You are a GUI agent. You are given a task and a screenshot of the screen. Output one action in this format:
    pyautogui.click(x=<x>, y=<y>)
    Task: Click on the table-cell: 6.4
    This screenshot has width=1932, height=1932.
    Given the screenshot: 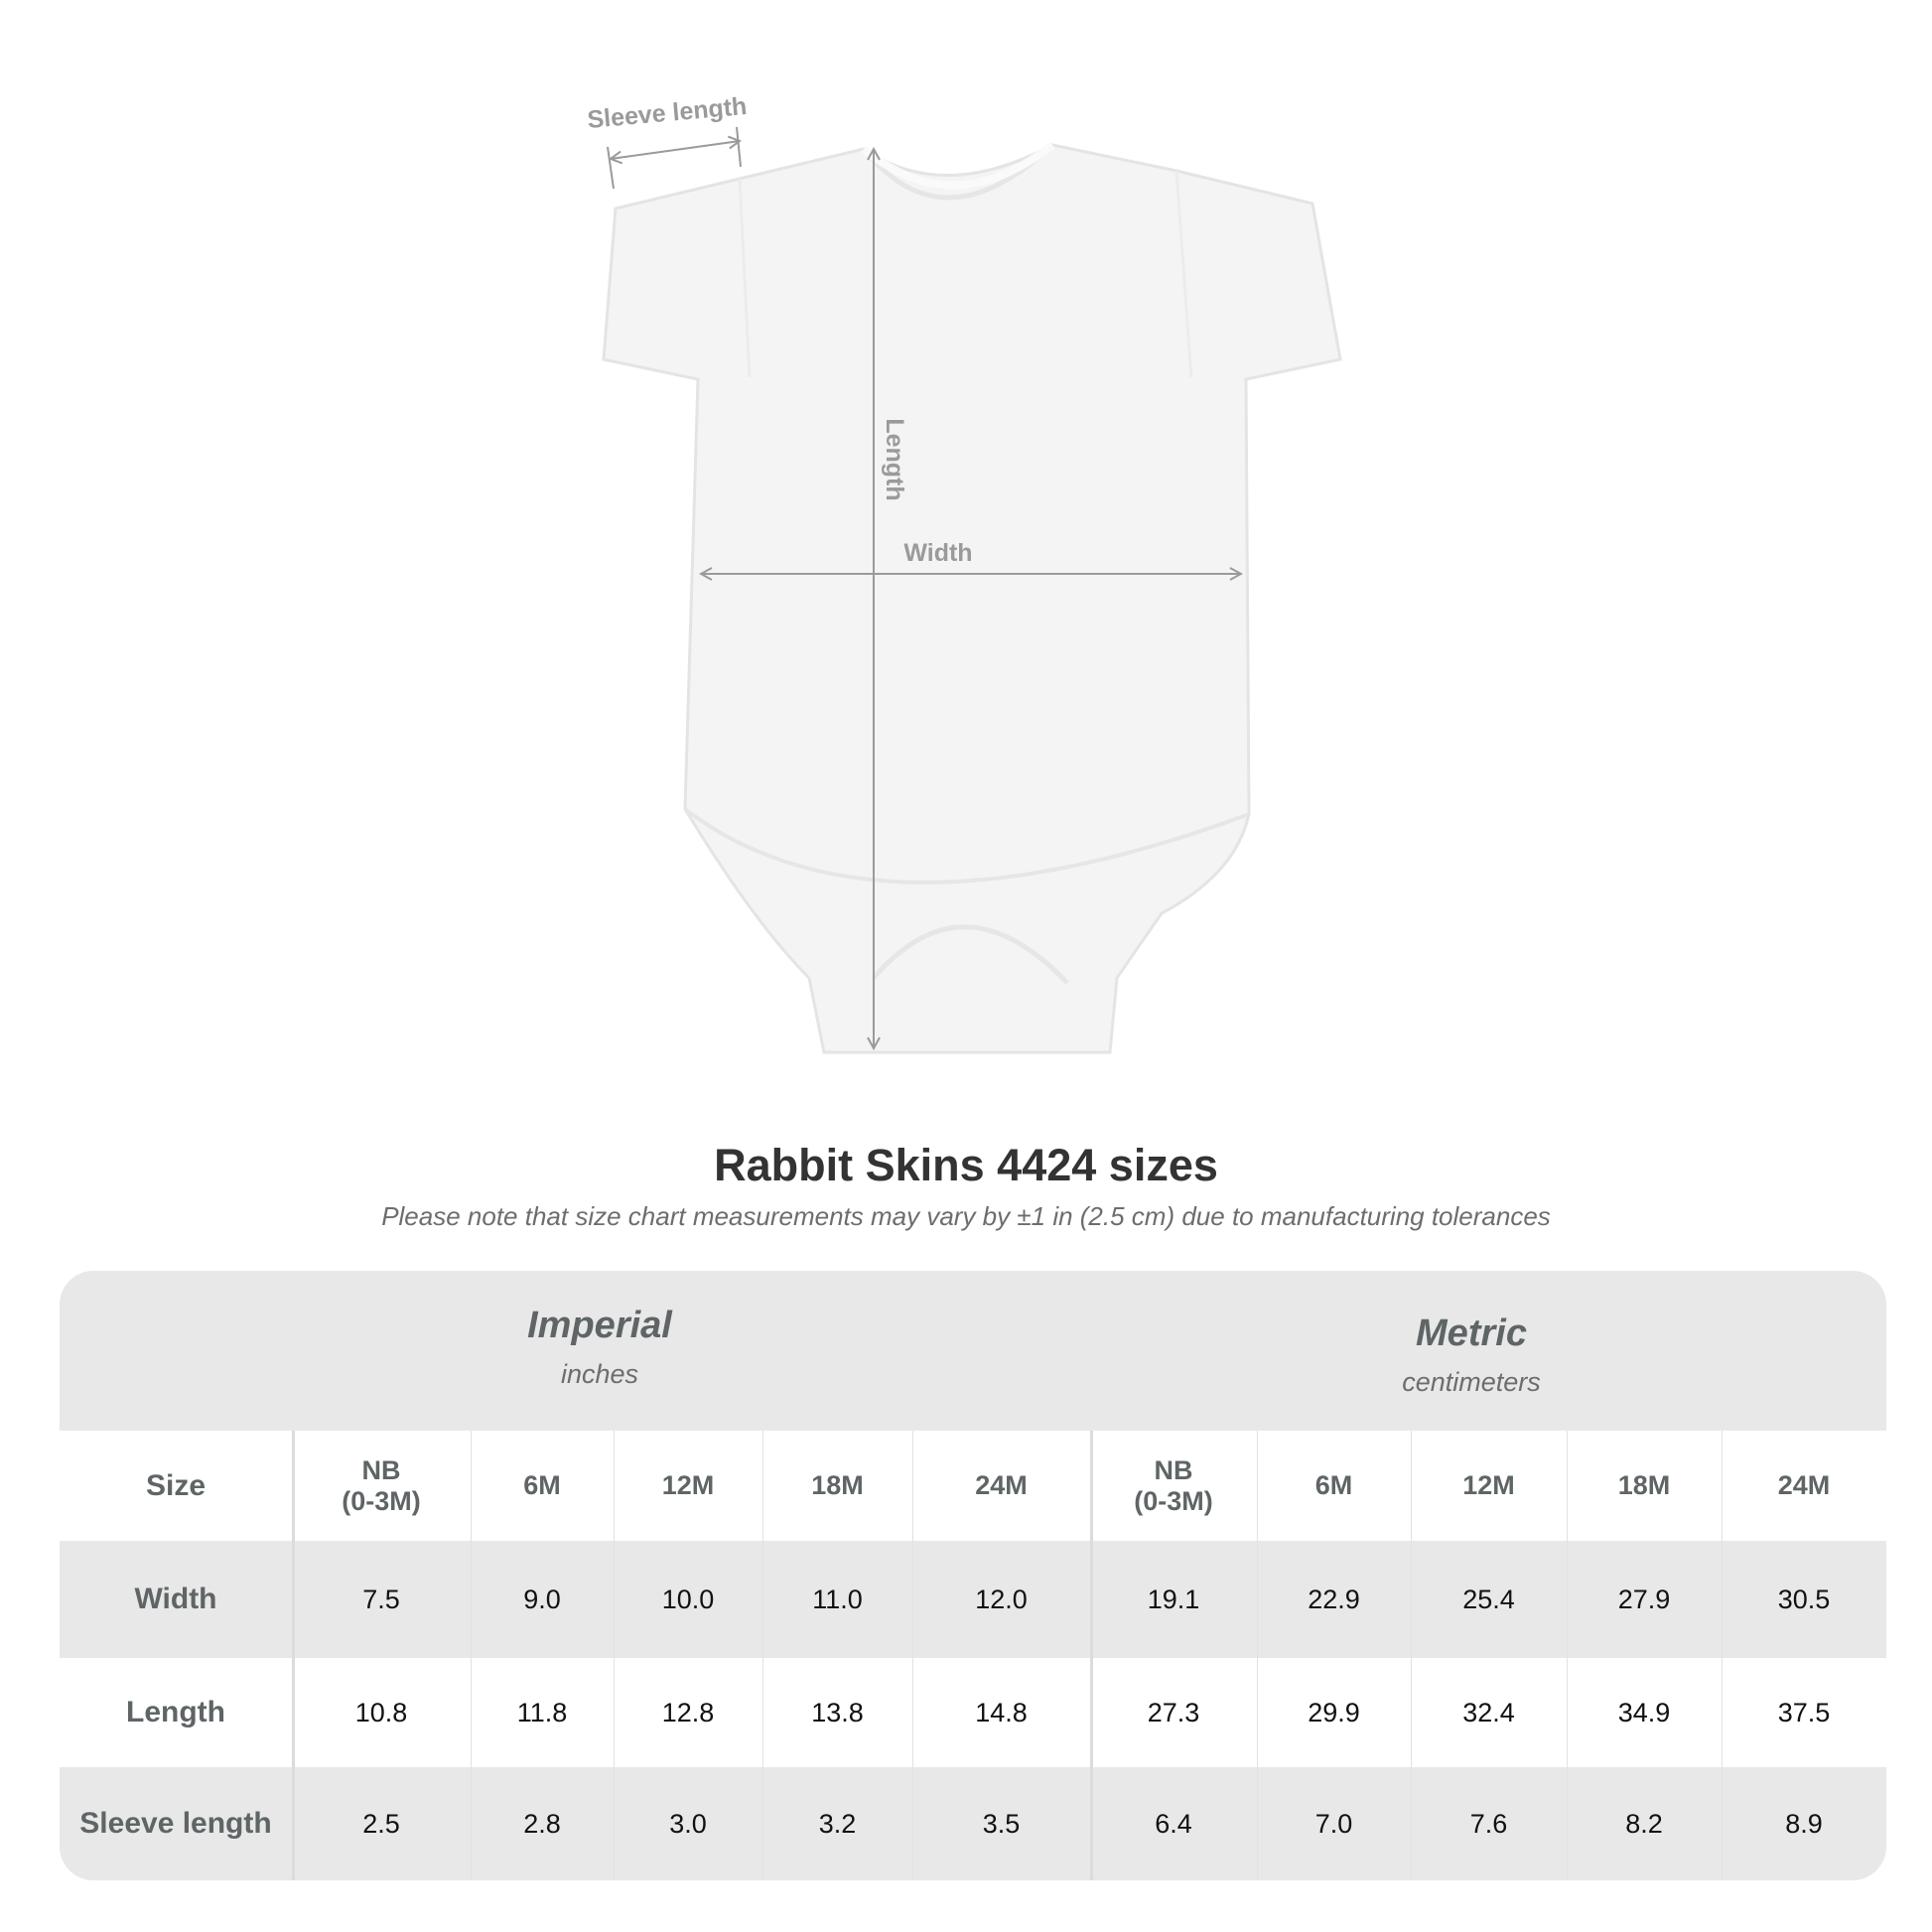 What is the action you would take?
    pyautogui.click(x=1173, y=1823)
    